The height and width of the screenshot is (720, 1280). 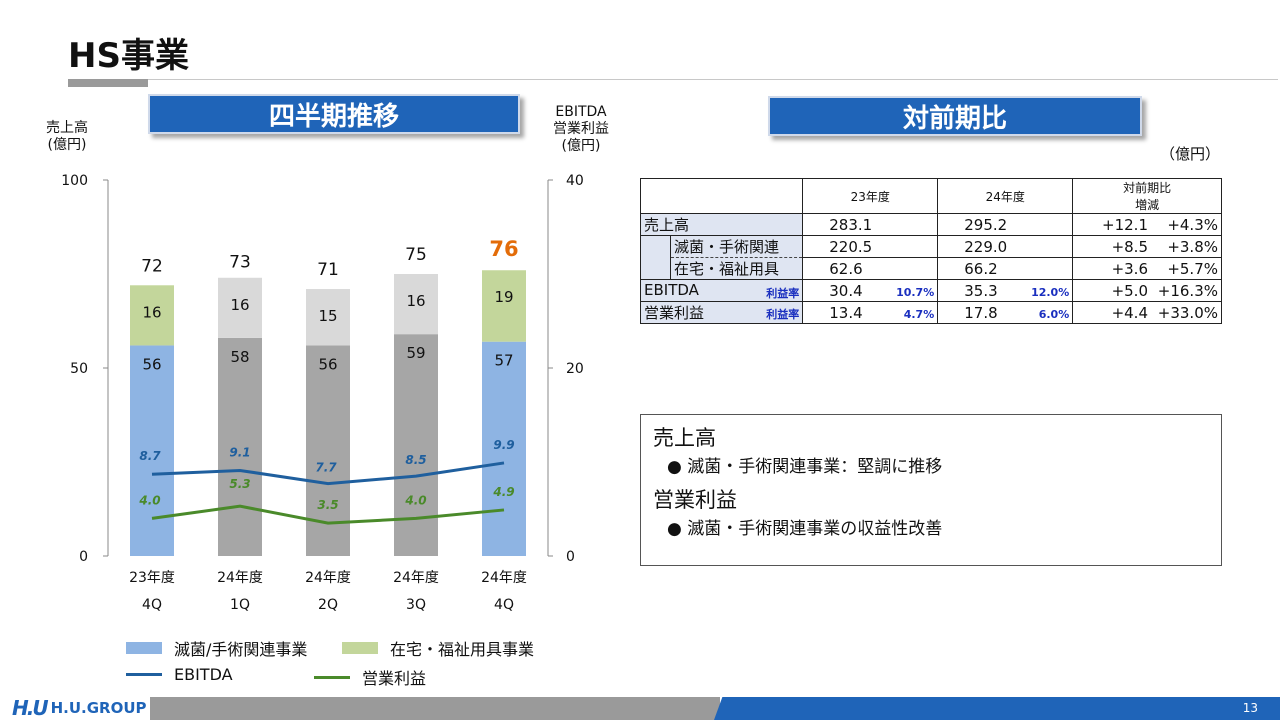 What do you see at coordinates (326, 468) in the screenshot?
I see `ebitda-point-label: 7.7` at bounding box center [326, 468].